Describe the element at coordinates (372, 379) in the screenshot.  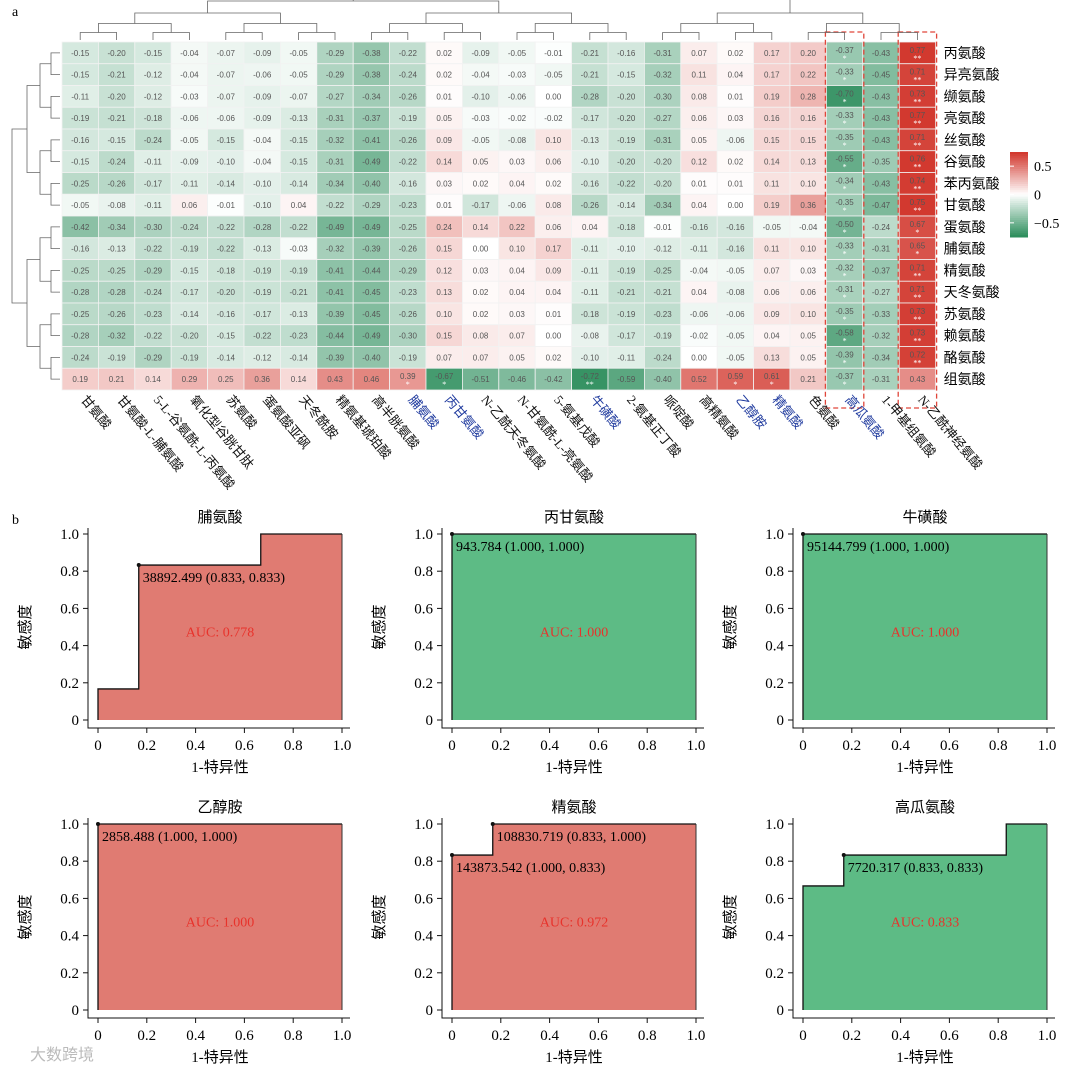
I see `cell-value: 0.46` at that location.